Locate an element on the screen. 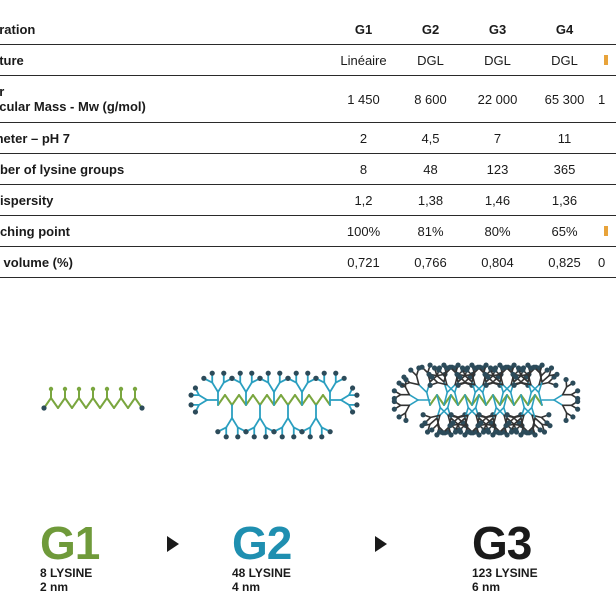 The height and width of the screenshot is (616, 616). table-cell: 8 is located at coordinates (363, 169).